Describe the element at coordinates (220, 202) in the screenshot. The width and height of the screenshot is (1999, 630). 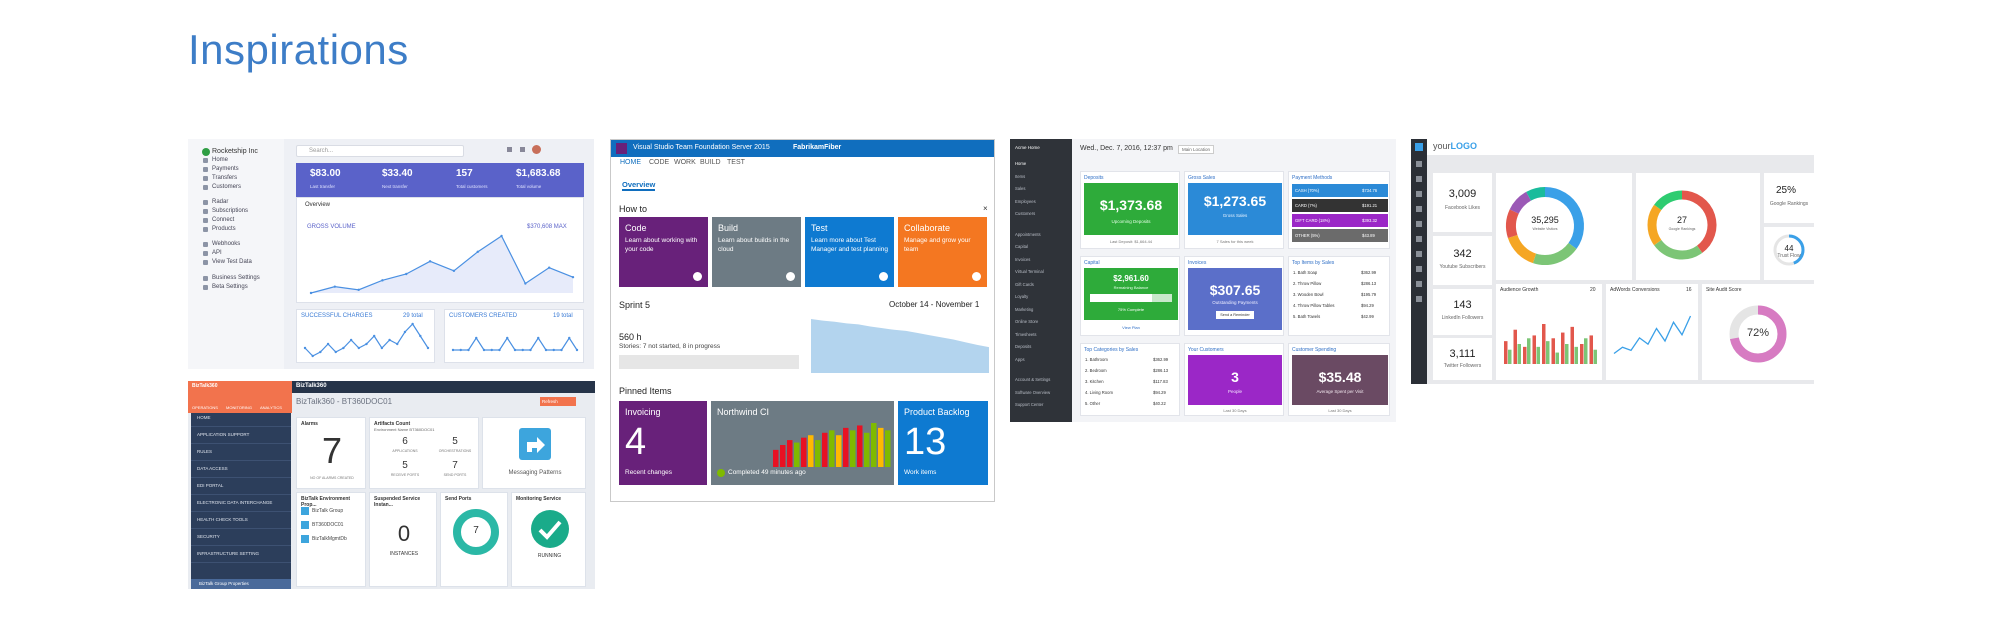
I see `sidebar-item: Radar` at that location.